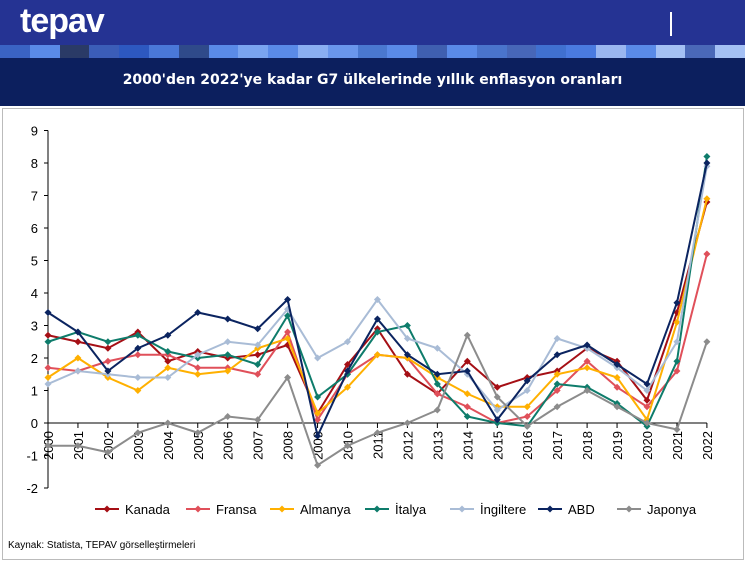 Image resolution: width=745 pixels, height=561 pixels. What do you see at coordinates (34, 196) in the screenshot?
I see `y-tick-label: 7` at bounding box center [34, 196].